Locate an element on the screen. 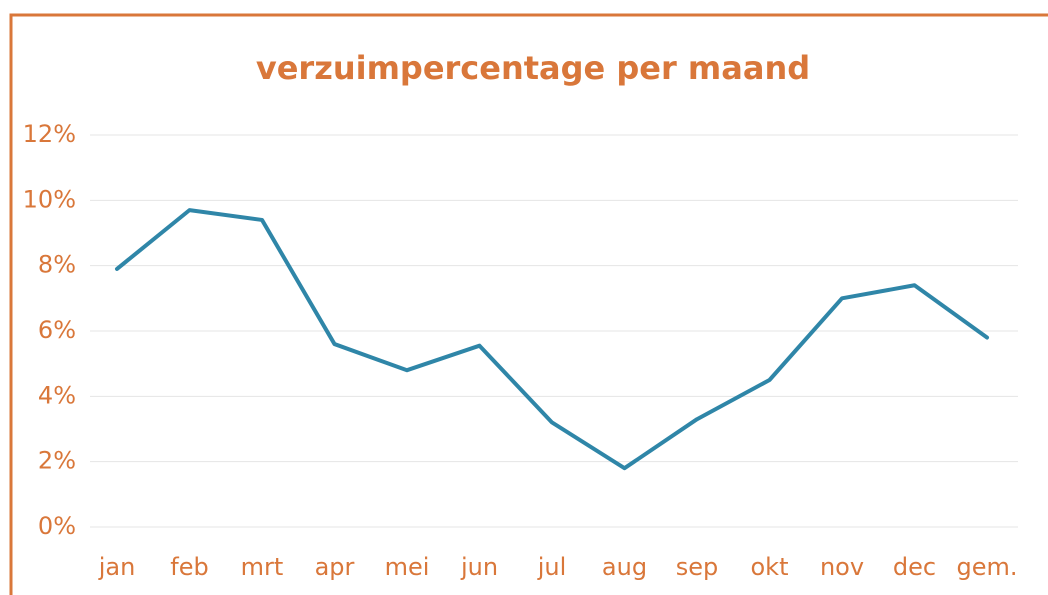  x-tick-label: dec is located at coordinates (914, 567).